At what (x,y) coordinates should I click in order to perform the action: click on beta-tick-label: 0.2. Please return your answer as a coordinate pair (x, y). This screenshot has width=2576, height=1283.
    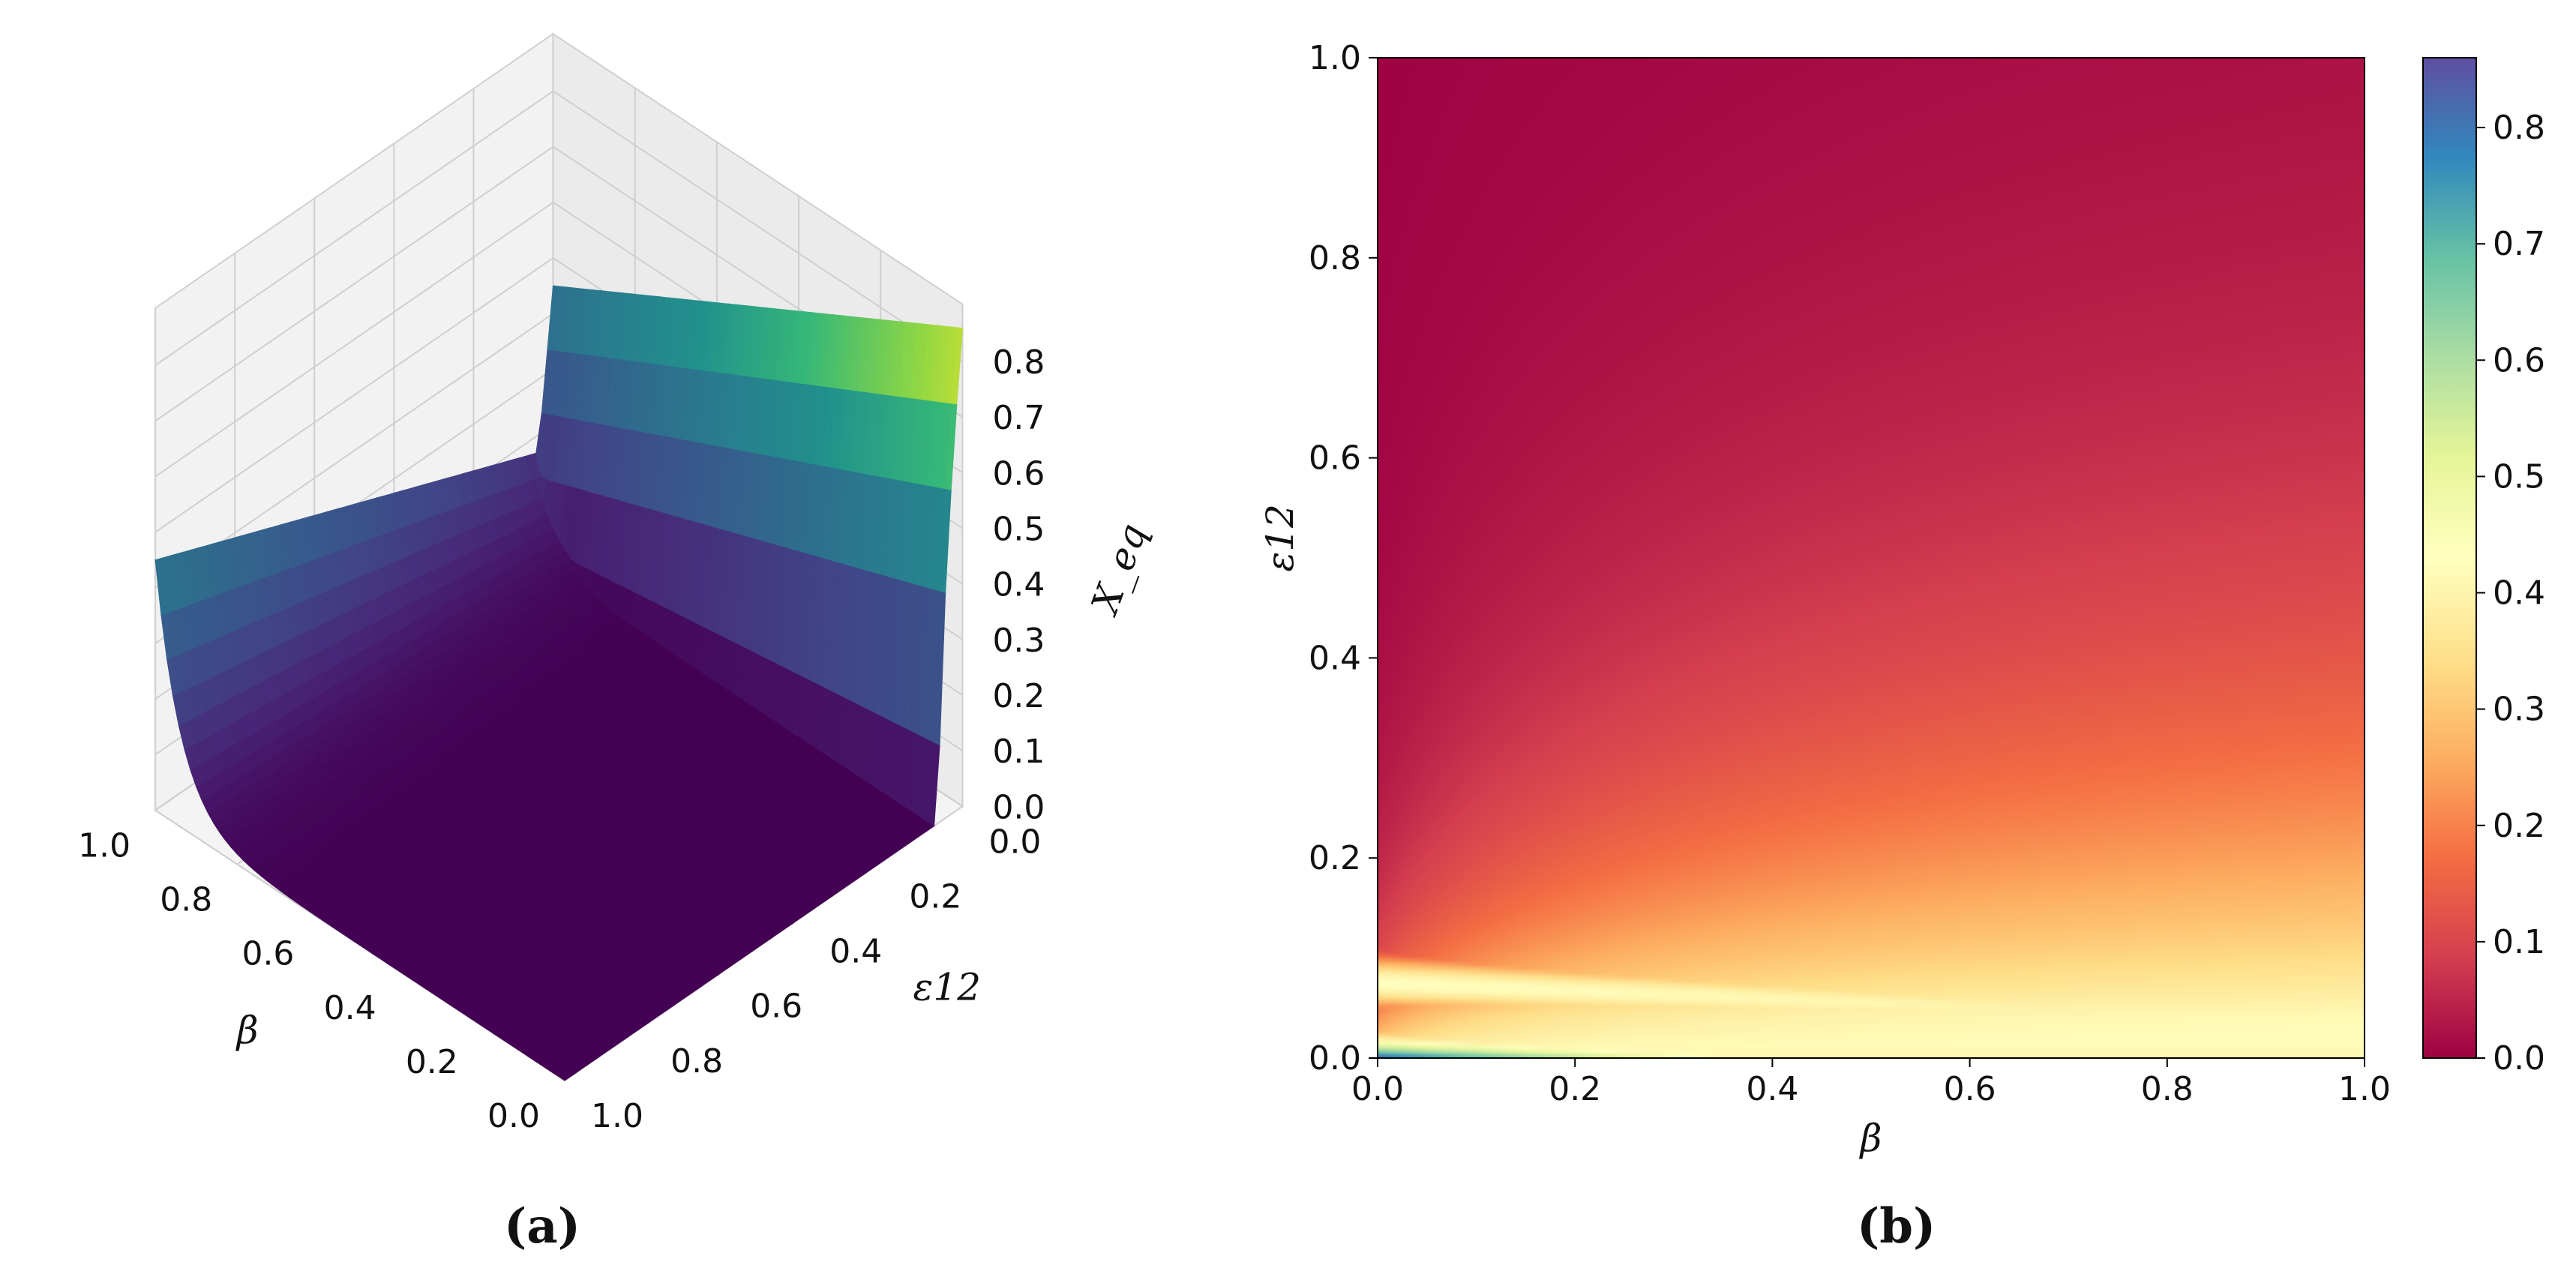
    Looking at the image, I should click on (432, 1062).